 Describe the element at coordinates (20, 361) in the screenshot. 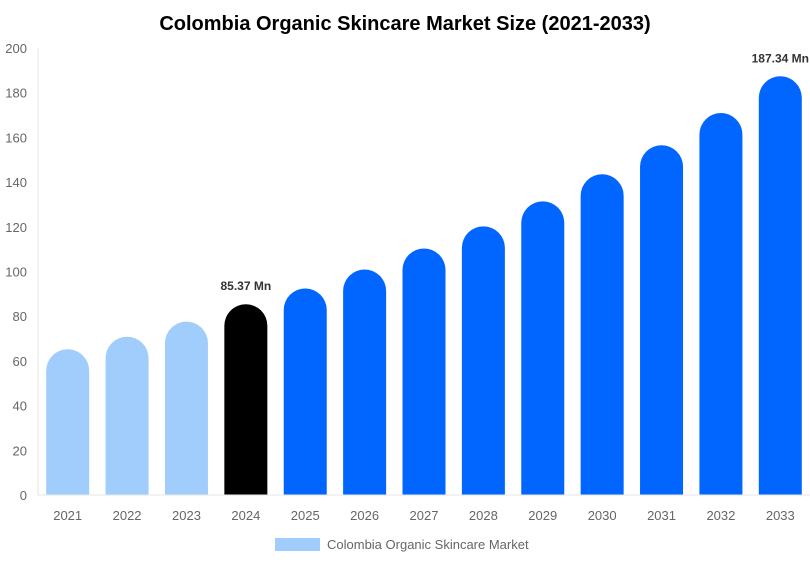

I see `y-tick-label: 60` at that location.